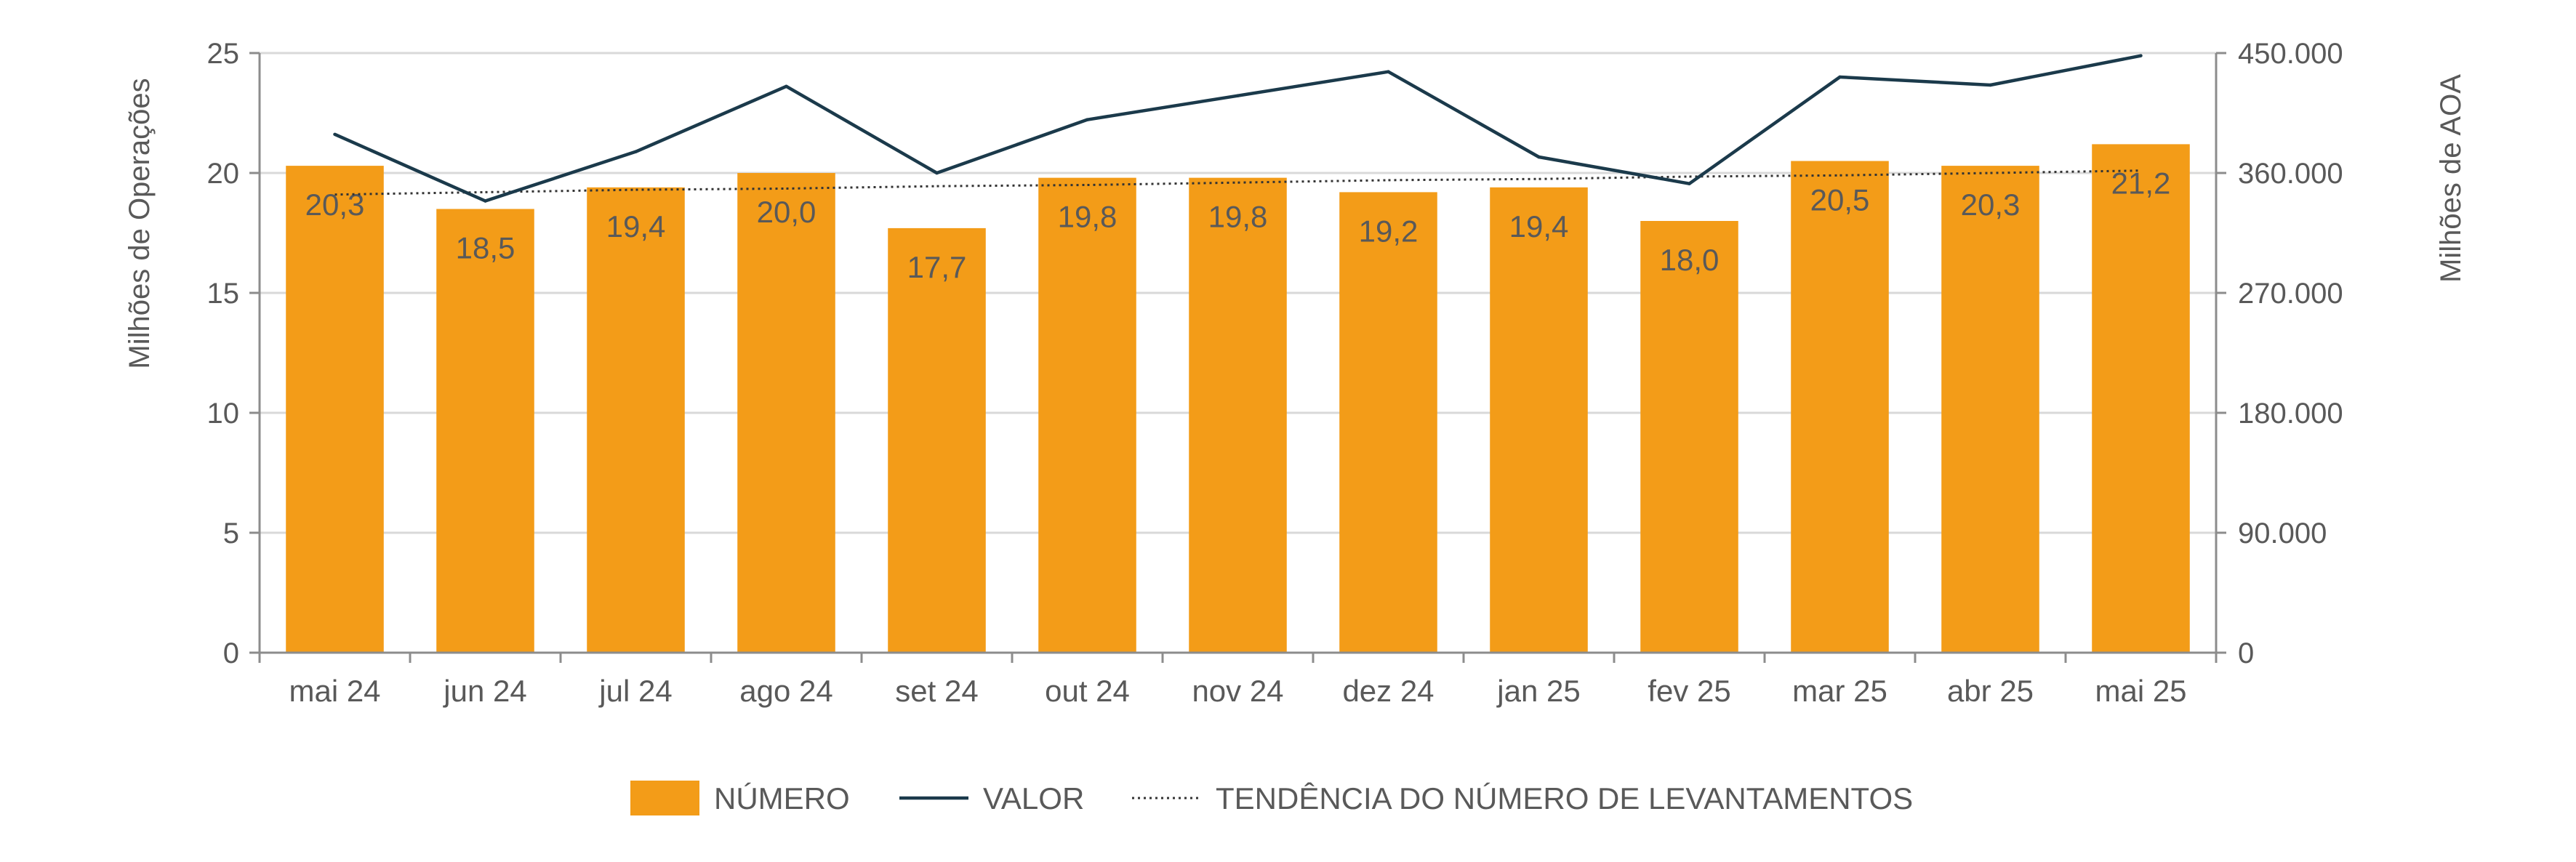 This screenshot has height=862, width=2576. What do you see at coordinates (485, 248) in the screenshot?
I see `bar-data-label: 18,5` at bounding box center [485, 248].